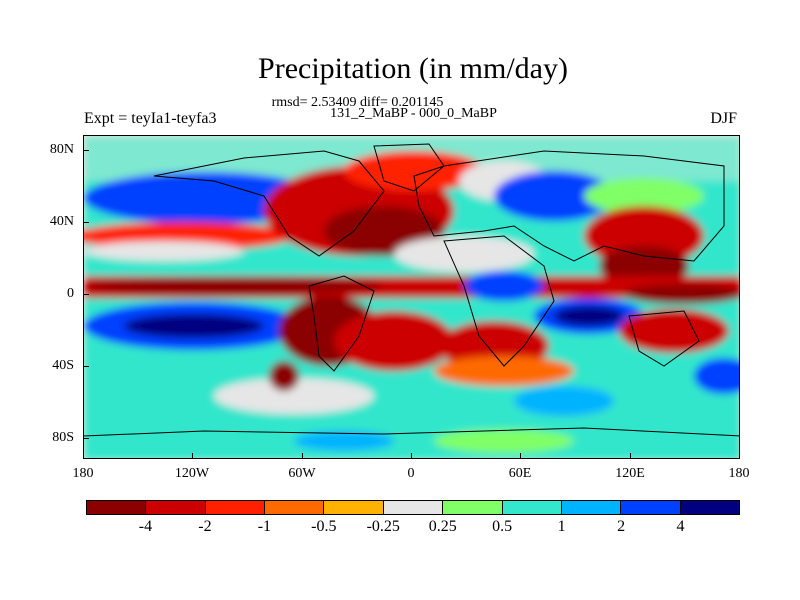 The height and width of the screenshot is (600, 800). Describe the element at coordinates (502, 526) in the screenshot. I see `colorbar-label-6: 0.5` at that location.